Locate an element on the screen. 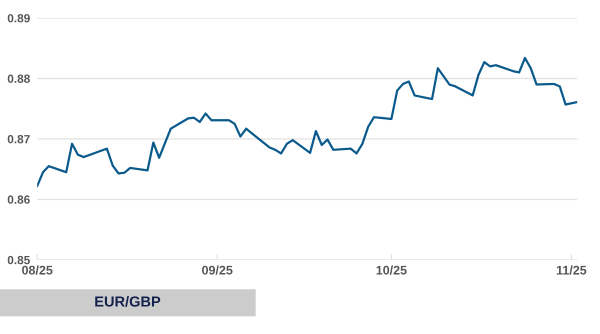 This screenshot has height=334, width=600. x-tick-label: 09/25 is located at coordinates (217, 270).